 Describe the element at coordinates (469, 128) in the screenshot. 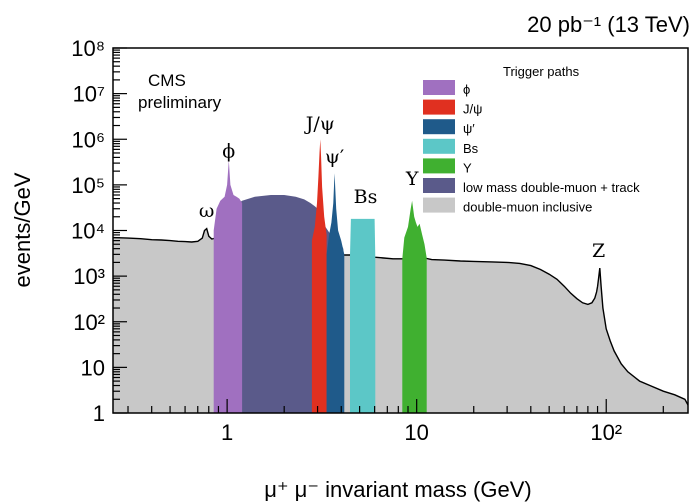

I see `legend-label: ψ′` at that location.